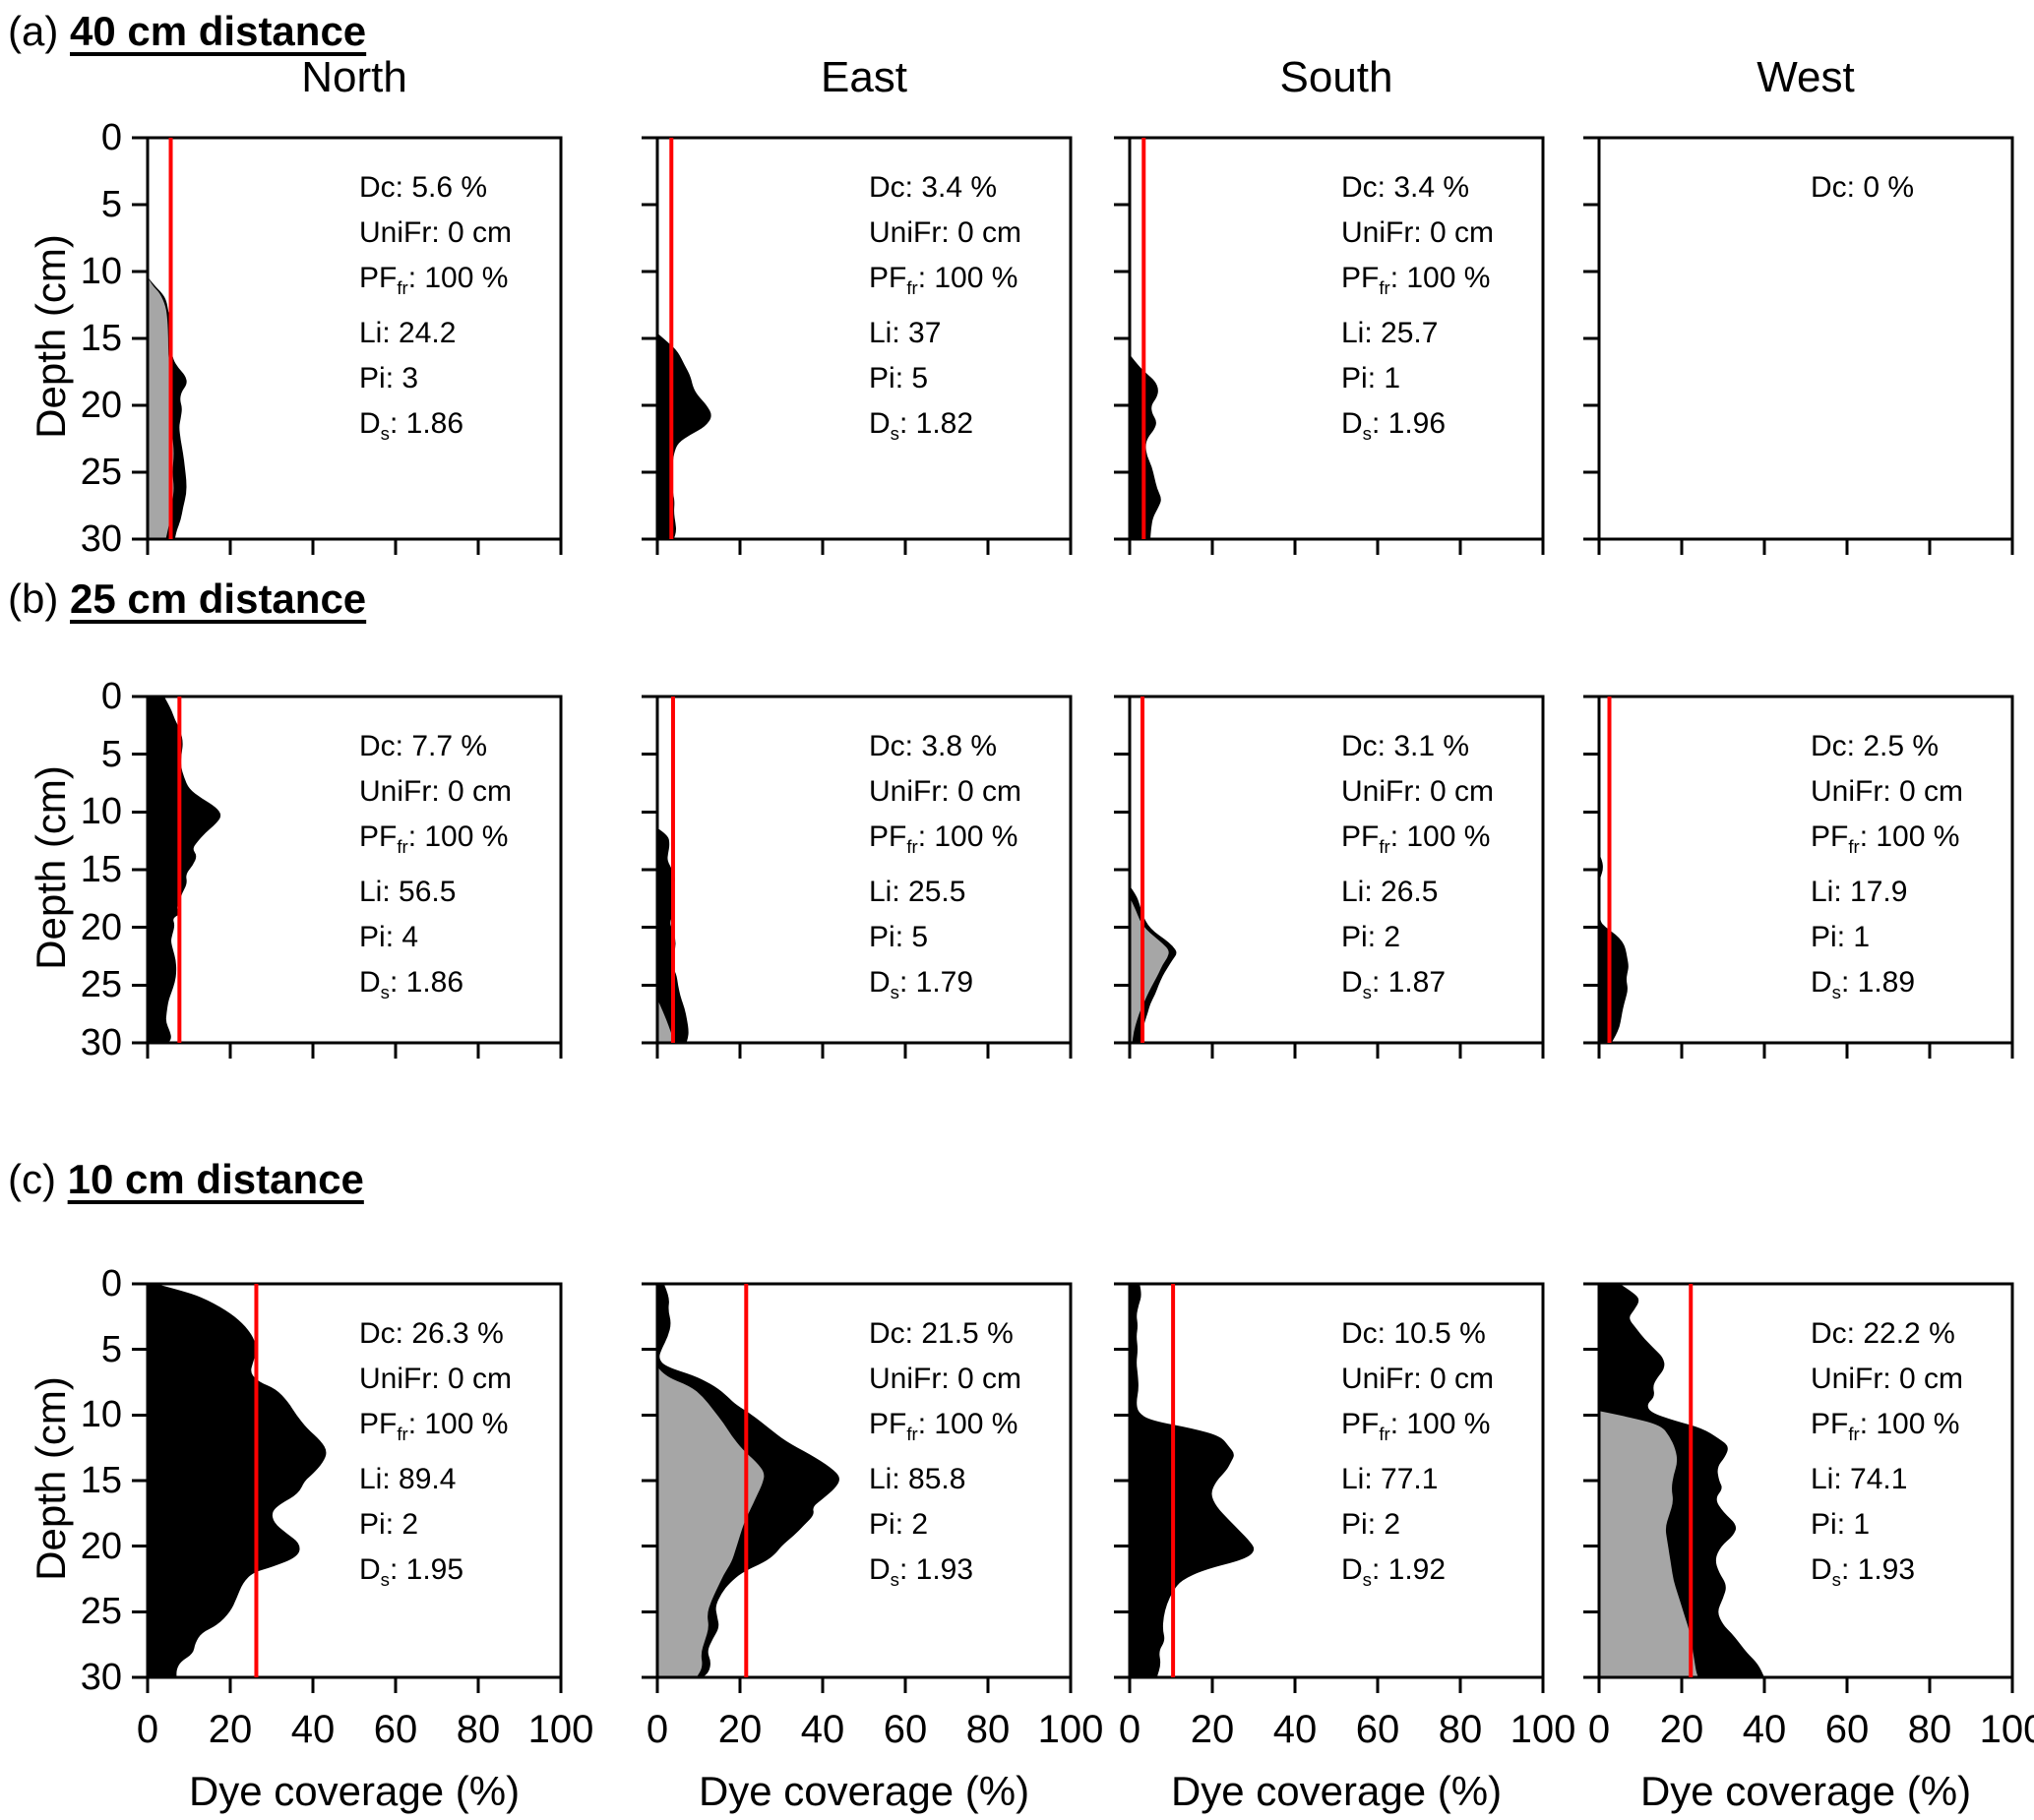  Describe the element at coordinates (658, 1729) in the screenshot. I see `x-tick-label-c-east-0: 0` at that location.